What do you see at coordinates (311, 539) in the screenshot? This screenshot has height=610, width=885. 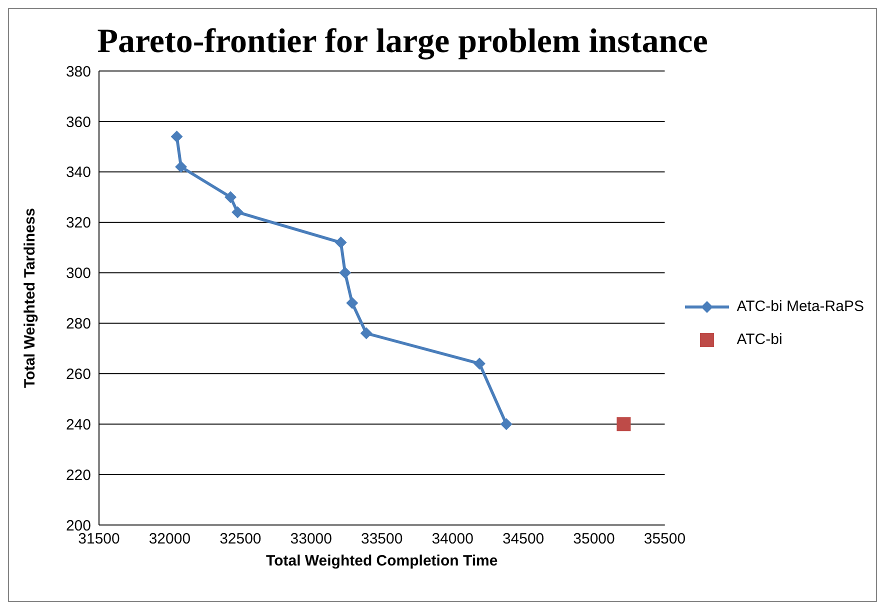 I see `x-tick-label: 33000` at bounding box center [311, 539].